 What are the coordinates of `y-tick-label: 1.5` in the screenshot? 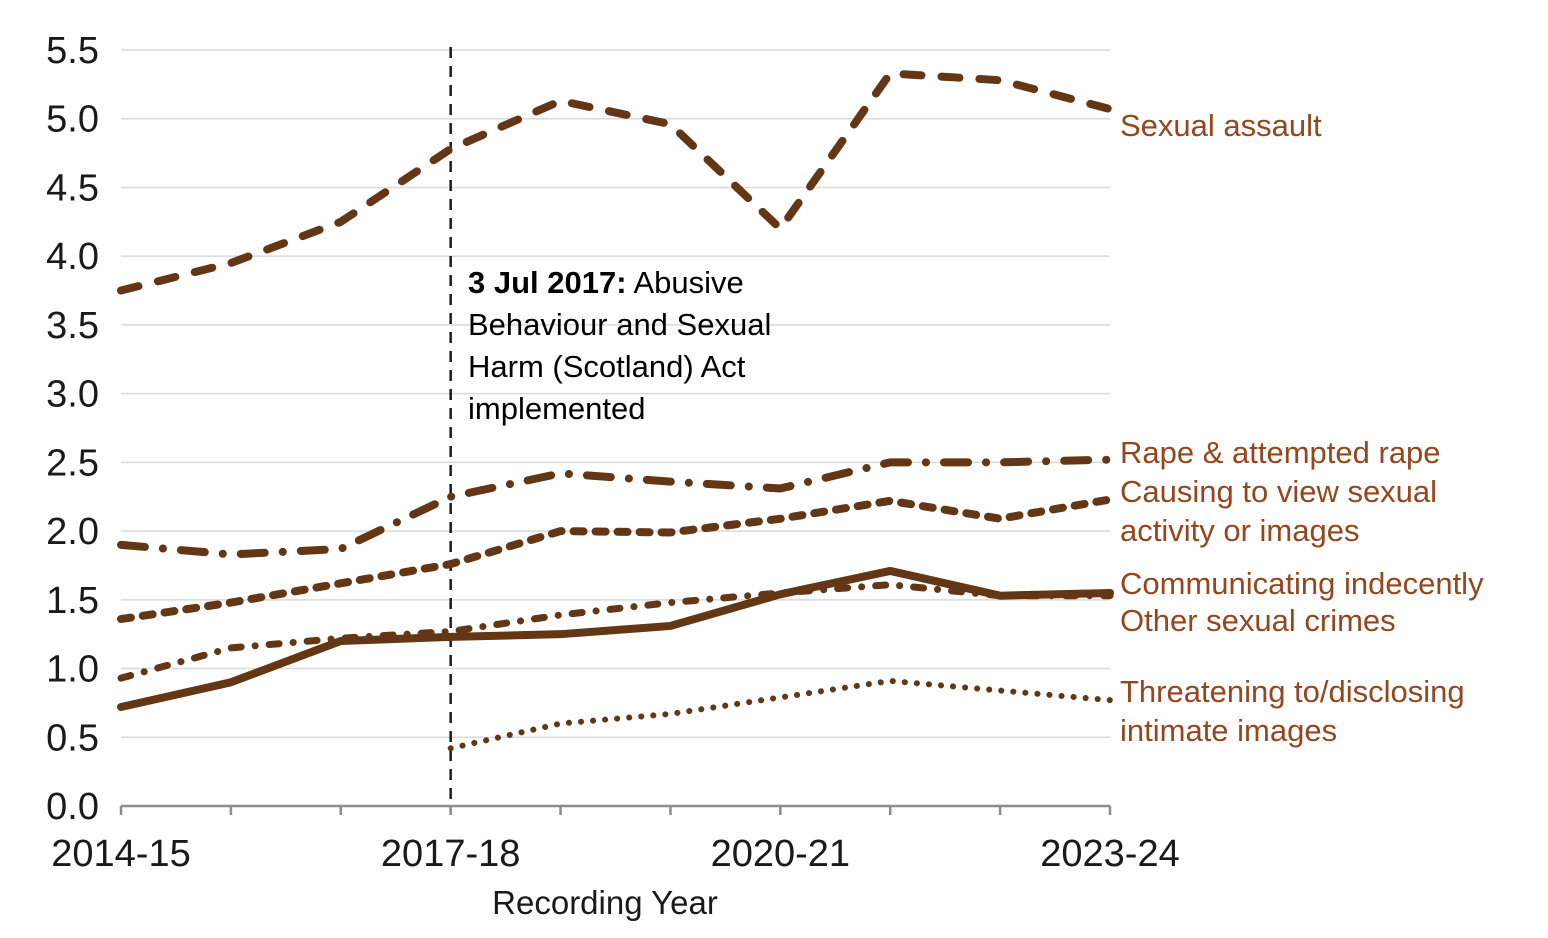 It's located at (72, 601).